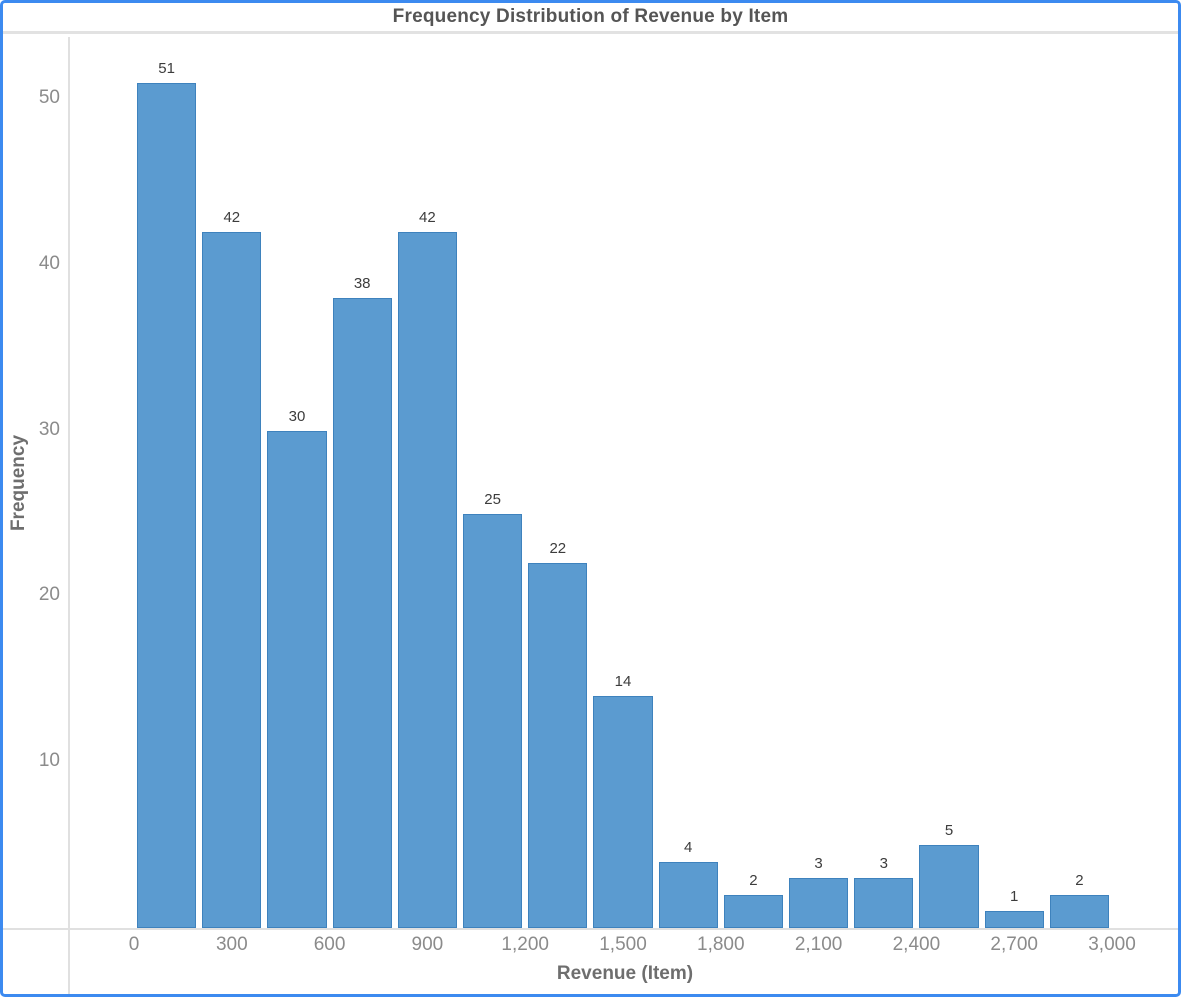 The image size is (1181, 997). Describe the element at coordinates (1112, 944) in the screenshot. I see `x-tick-label: 3,000` at that location.